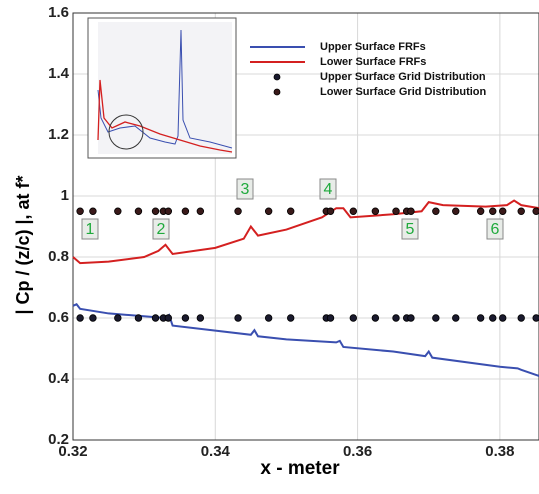  What do you see at coordinates (65, 195) in the screenshot?
I see `y-tick-label: 1` at bounding box center [65, 195].